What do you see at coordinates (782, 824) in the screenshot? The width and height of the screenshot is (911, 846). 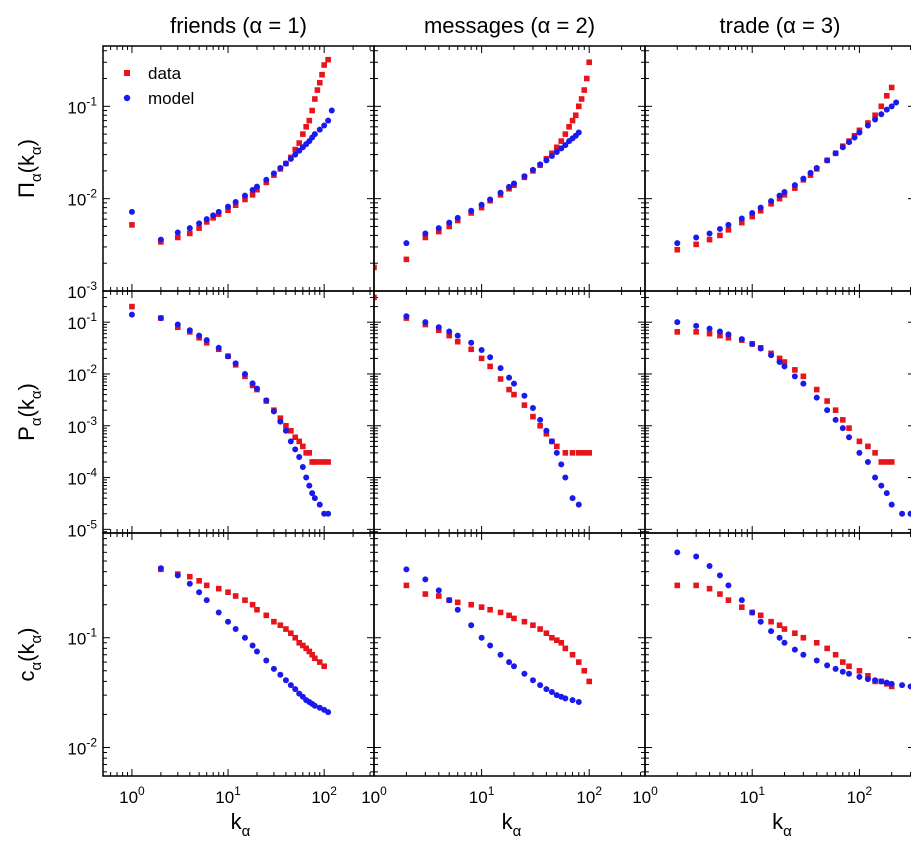 I see `x-axis-label-col-3: kα` at bounding box center [782, 824].